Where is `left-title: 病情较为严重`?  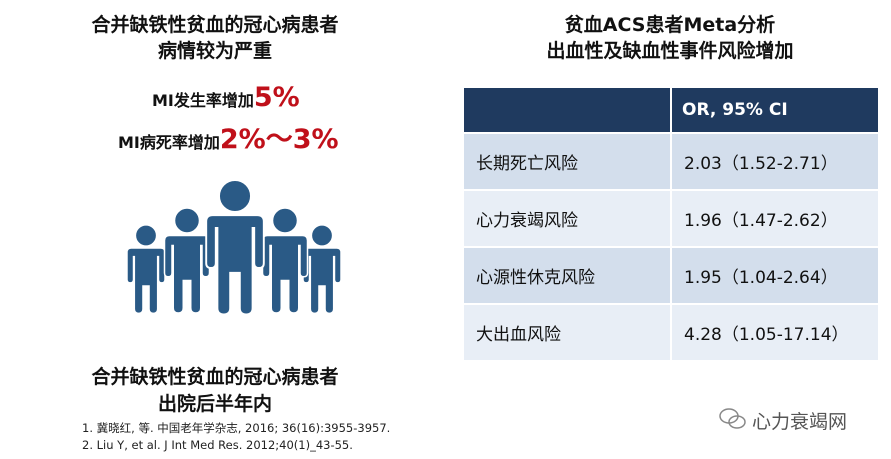
left-title: 病情较为严重 is located at coordinates (214, 51).